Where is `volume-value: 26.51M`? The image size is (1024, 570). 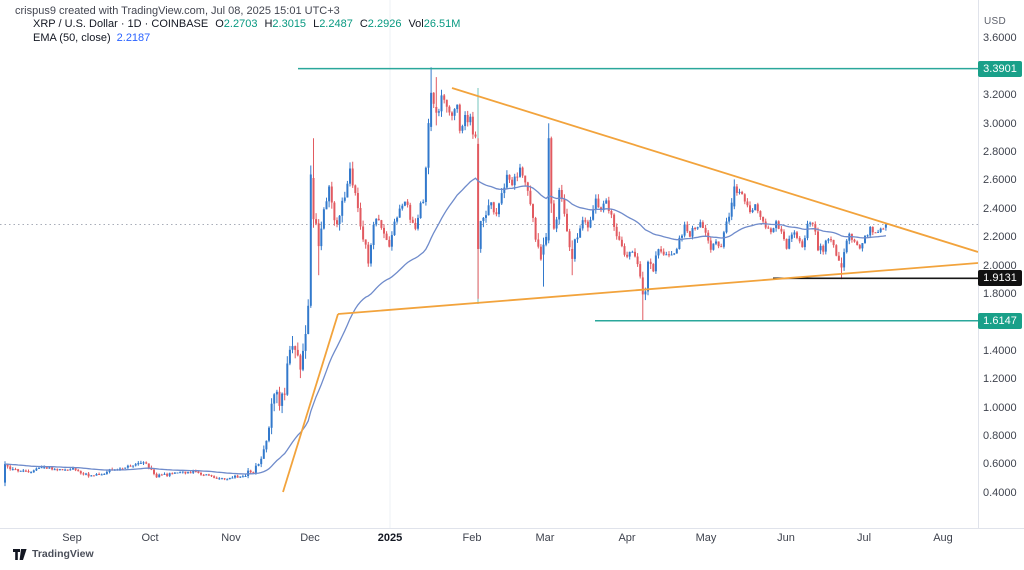
volume-value: 26.51M is located at coordinates (442, 24).